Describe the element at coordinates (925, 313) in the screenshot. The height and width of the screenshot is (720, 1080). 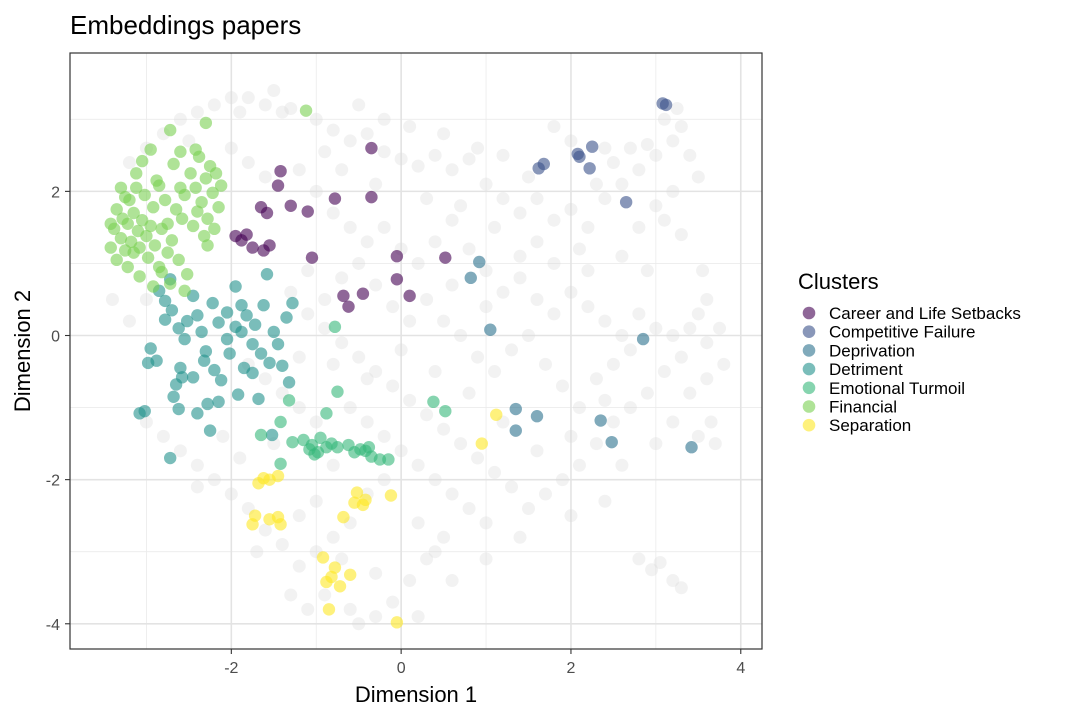
I see `legend-label: Career and Life Setbacks` at that location.